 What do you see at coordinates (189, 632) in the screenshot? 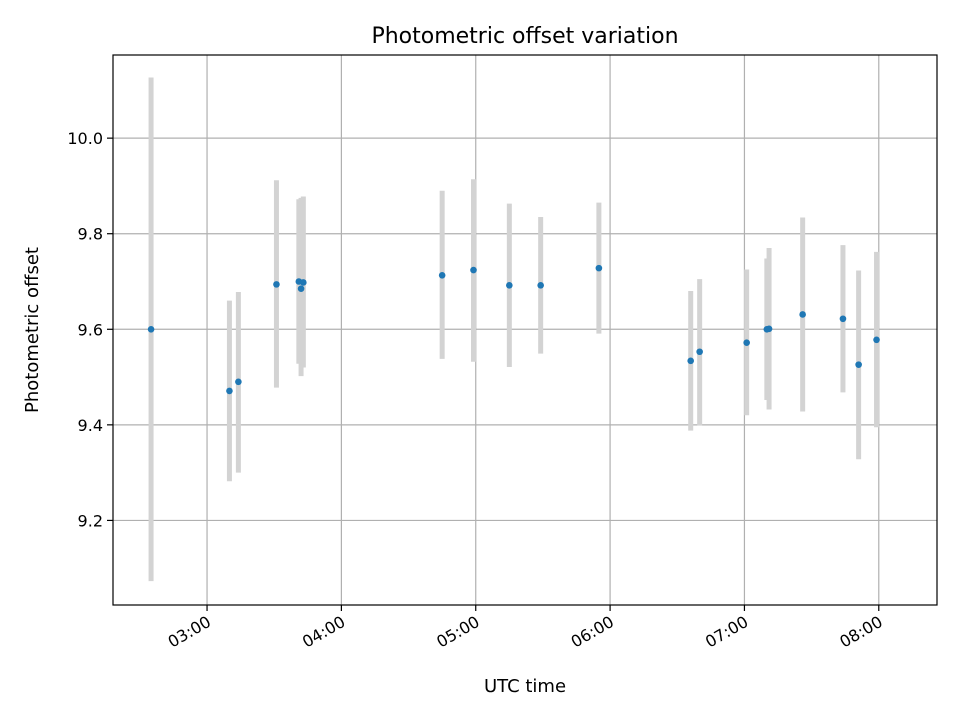
I see `x-tick-label: 03:00` at bounding box center [189, 632].